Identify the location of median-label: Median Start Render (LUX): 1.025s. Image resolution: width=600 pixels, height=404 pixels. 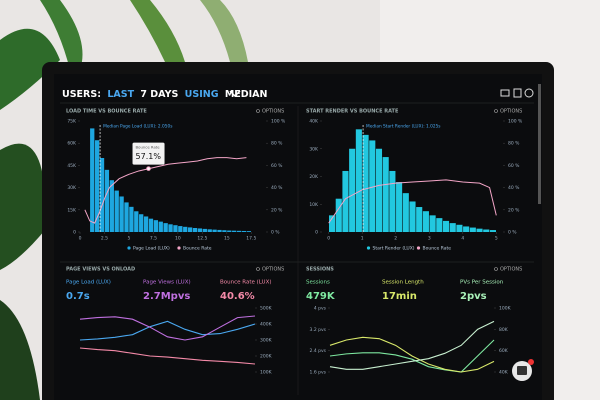
(403, 127).